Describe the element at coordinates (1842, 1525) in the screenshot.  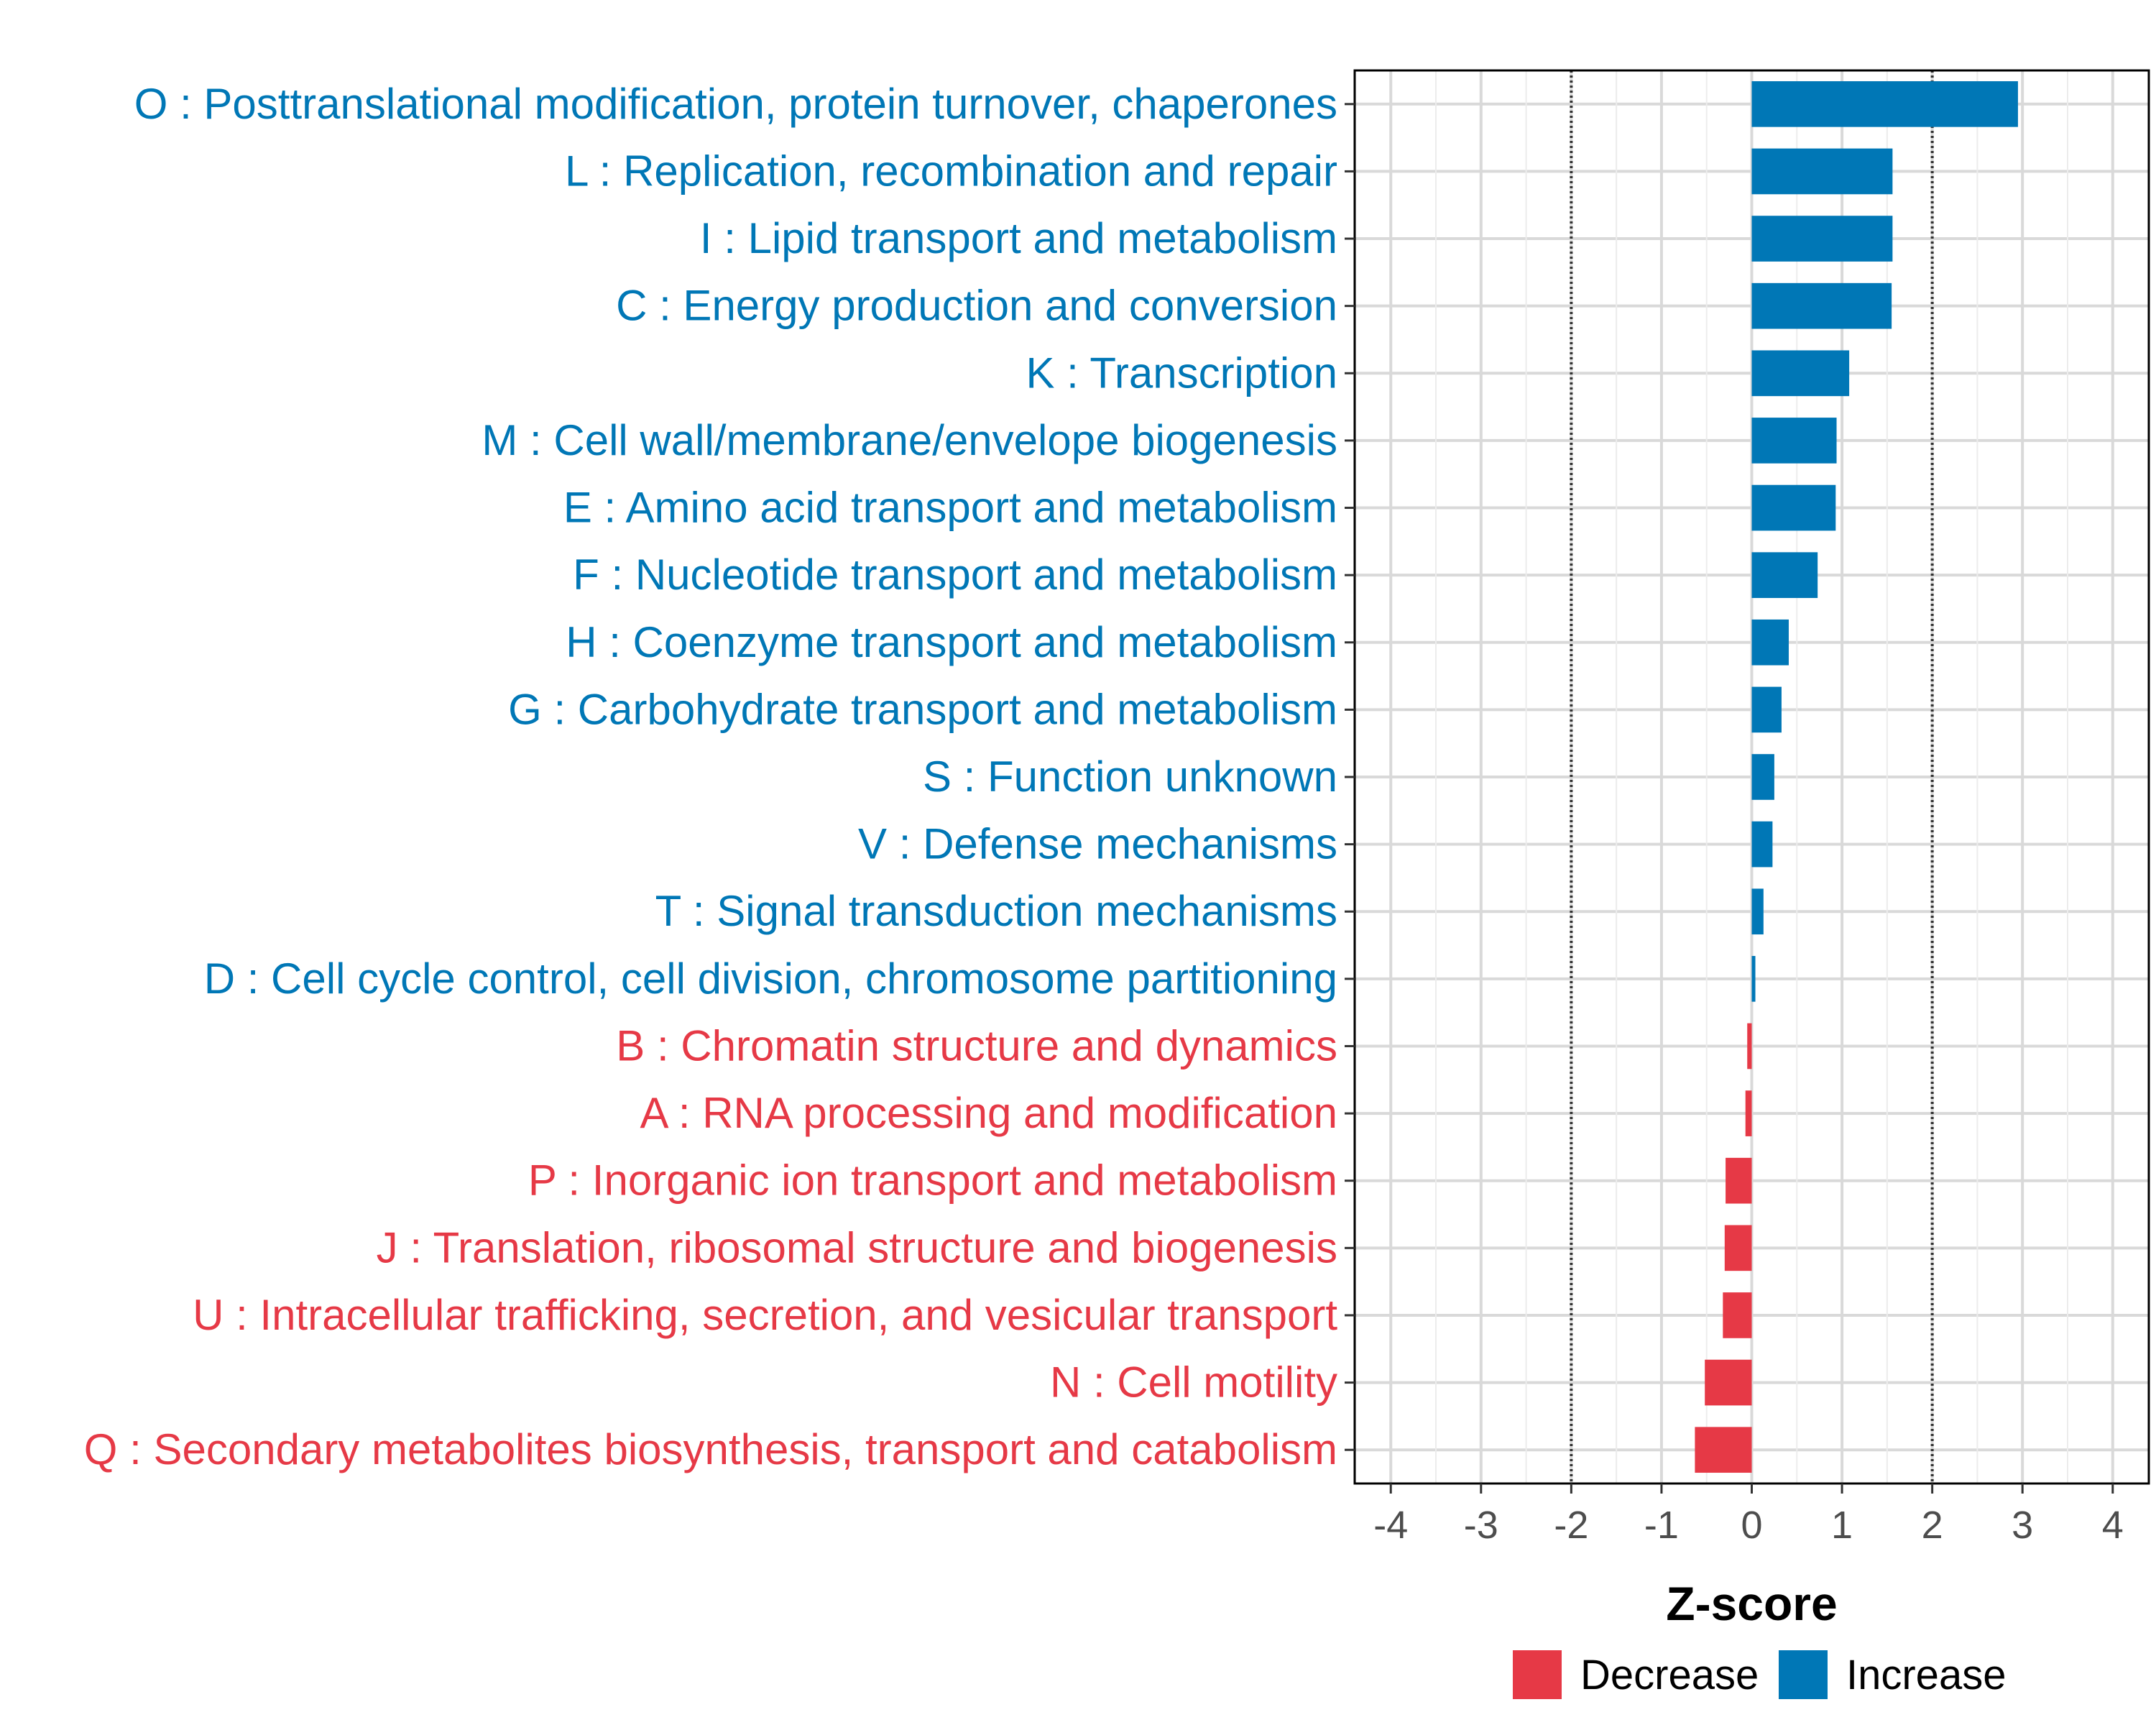
I see `x-tick-label: 1` at that location.